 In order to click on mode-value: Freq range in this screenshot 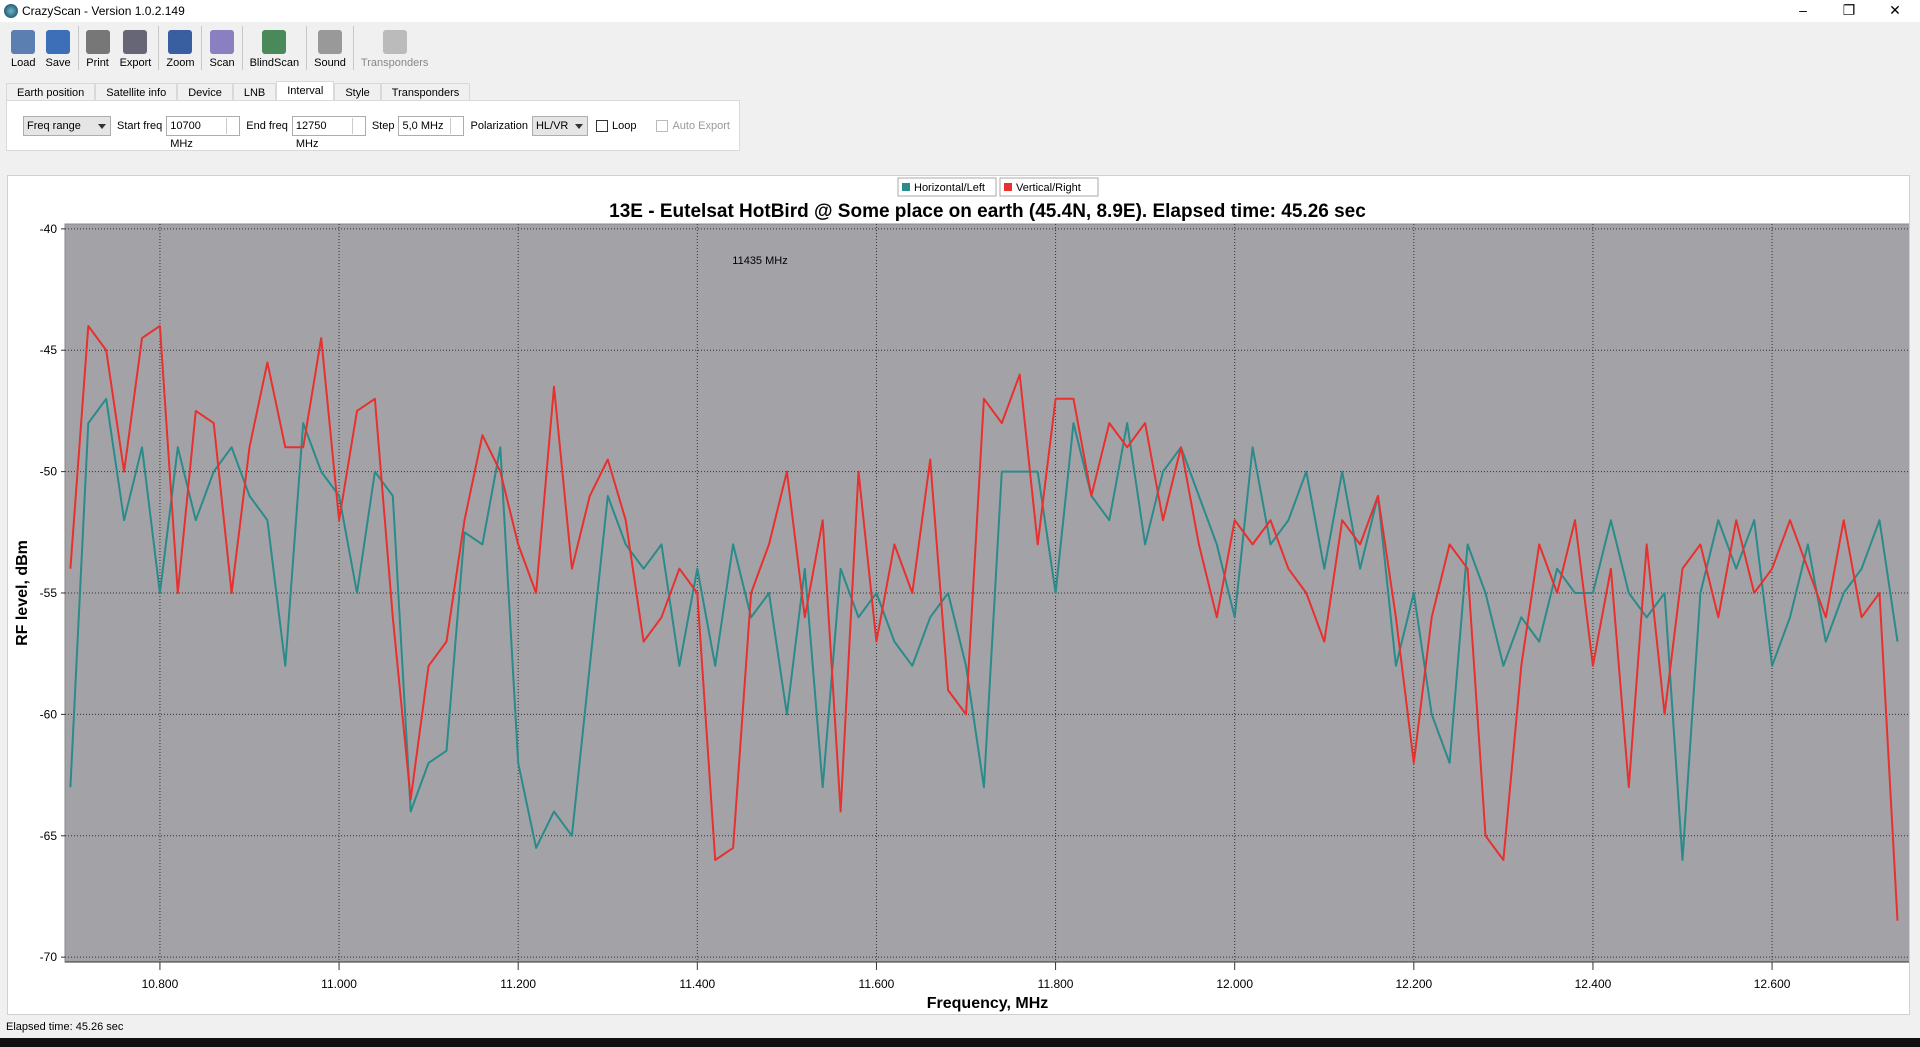, I will do `click(54, 125)`.